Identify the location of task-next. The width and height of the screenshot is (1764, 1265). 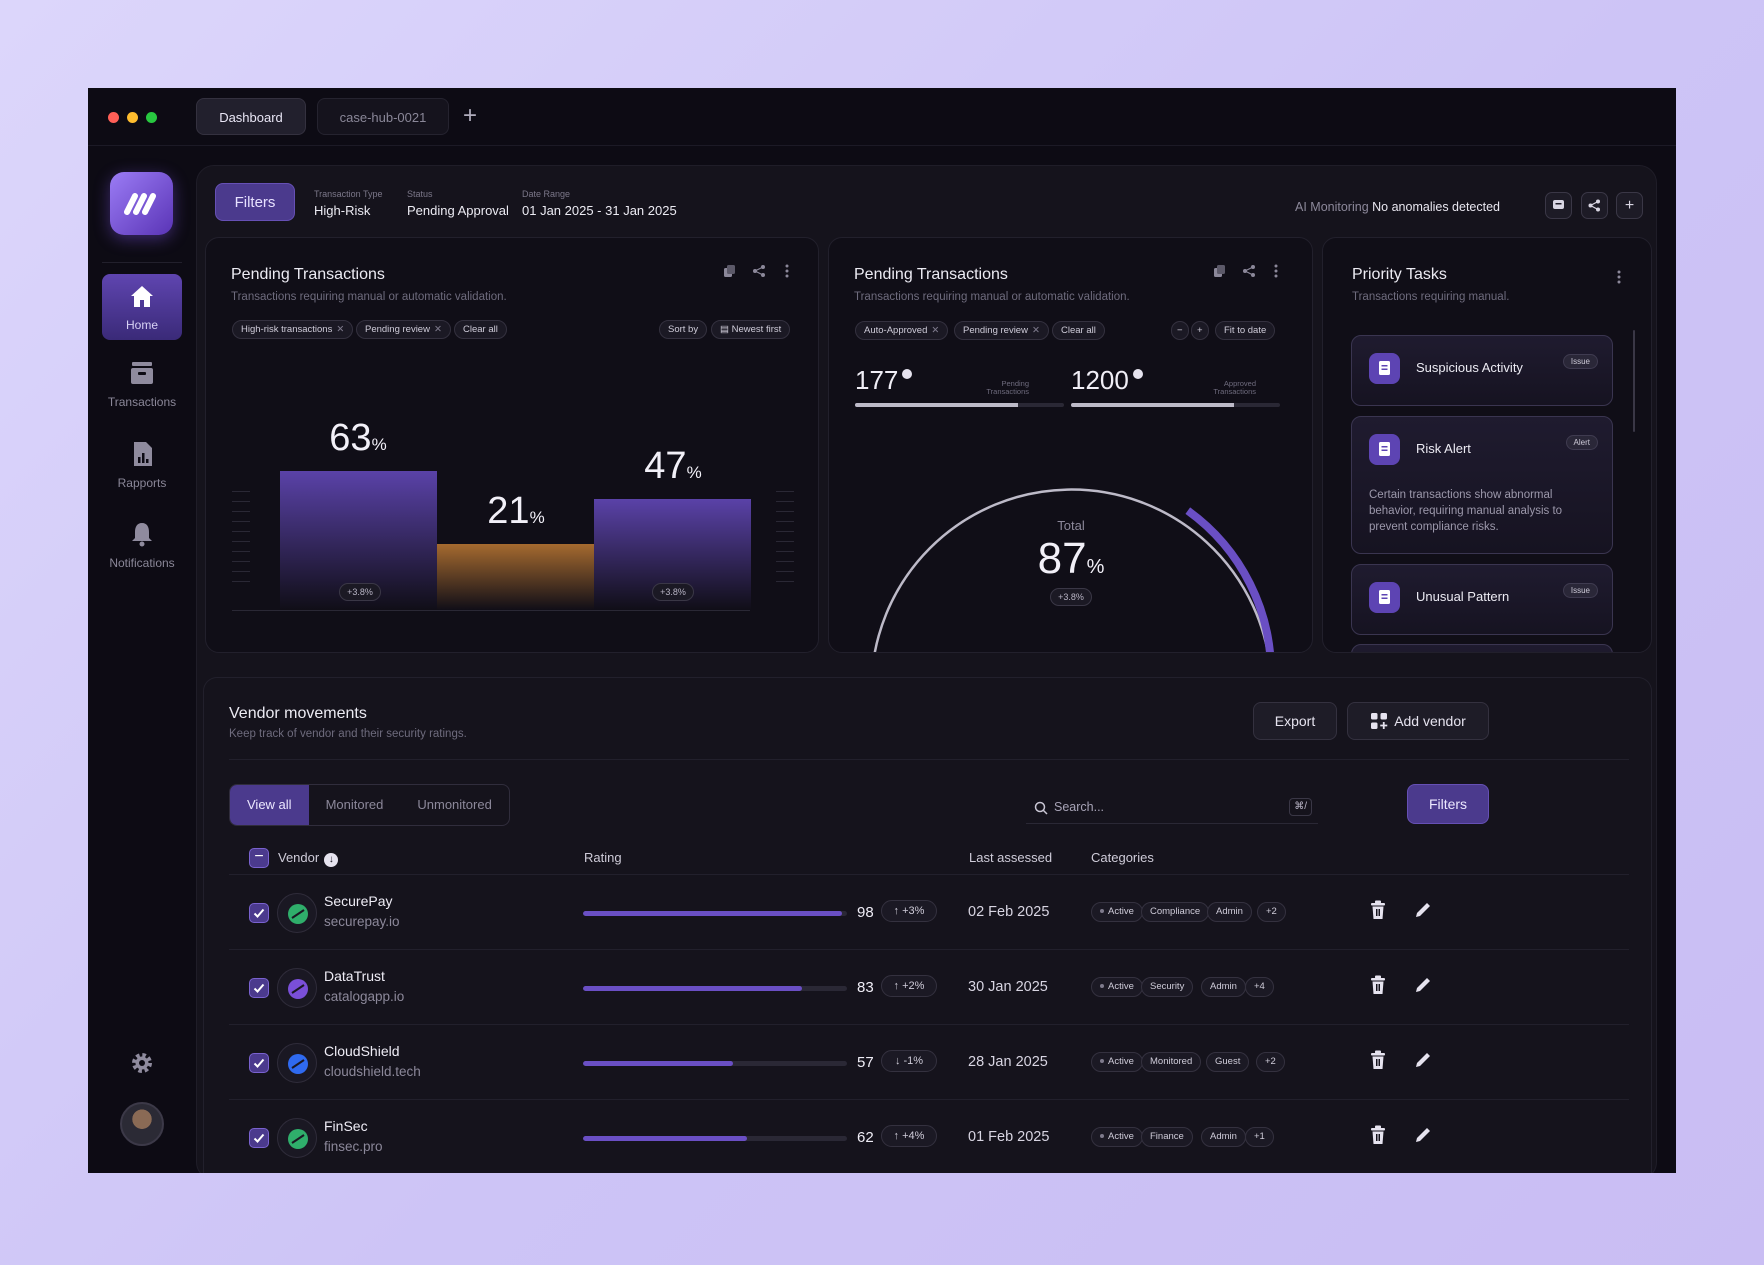
(1482, 648).